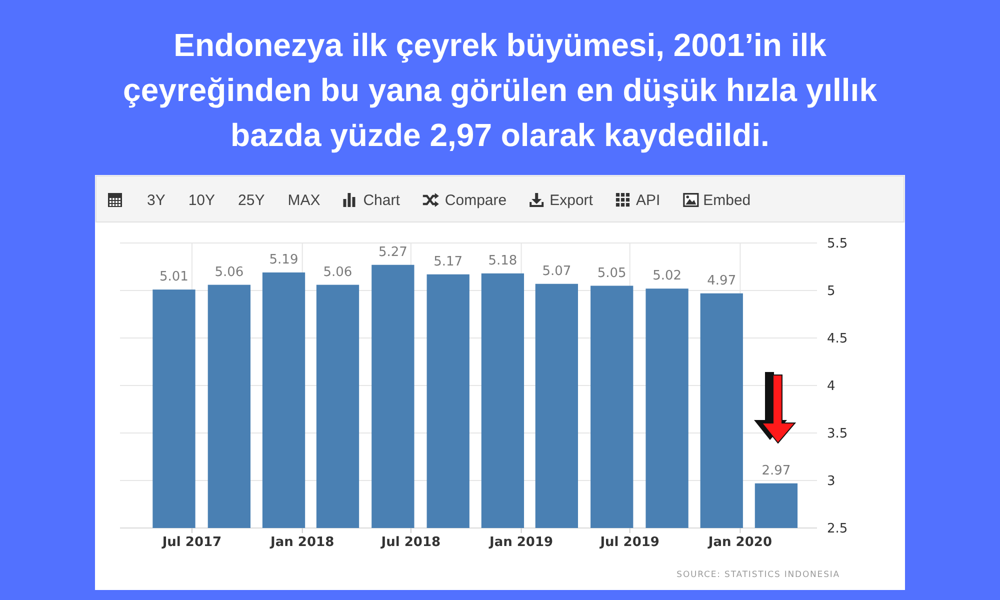 The height and width of the screenshot is (600, 1000). What do you see at coordinates (739, 542) in the screenshot?
I see `x-tick-label: Jan 2020` at bounding box center [739, 542].